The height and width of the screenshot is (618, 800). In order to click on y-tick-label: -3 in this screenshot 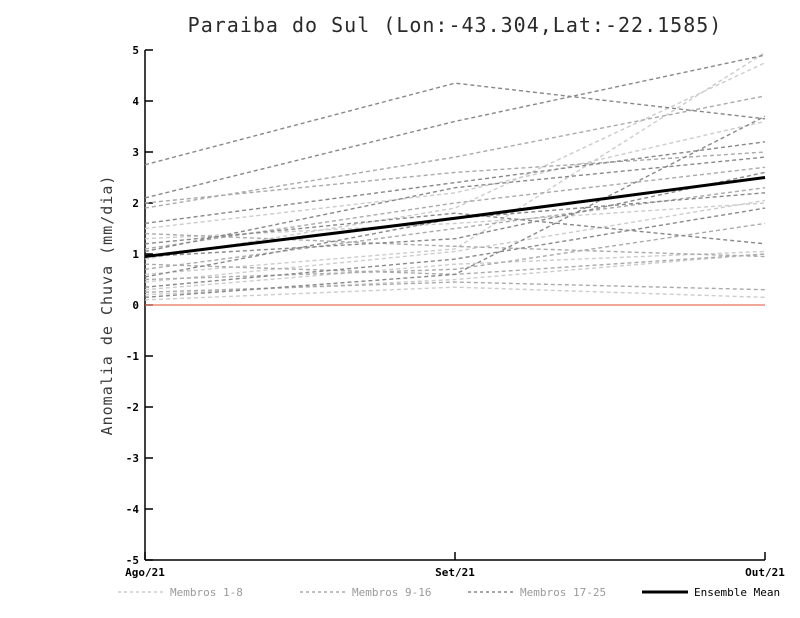, I will do `click(132, 458)`.